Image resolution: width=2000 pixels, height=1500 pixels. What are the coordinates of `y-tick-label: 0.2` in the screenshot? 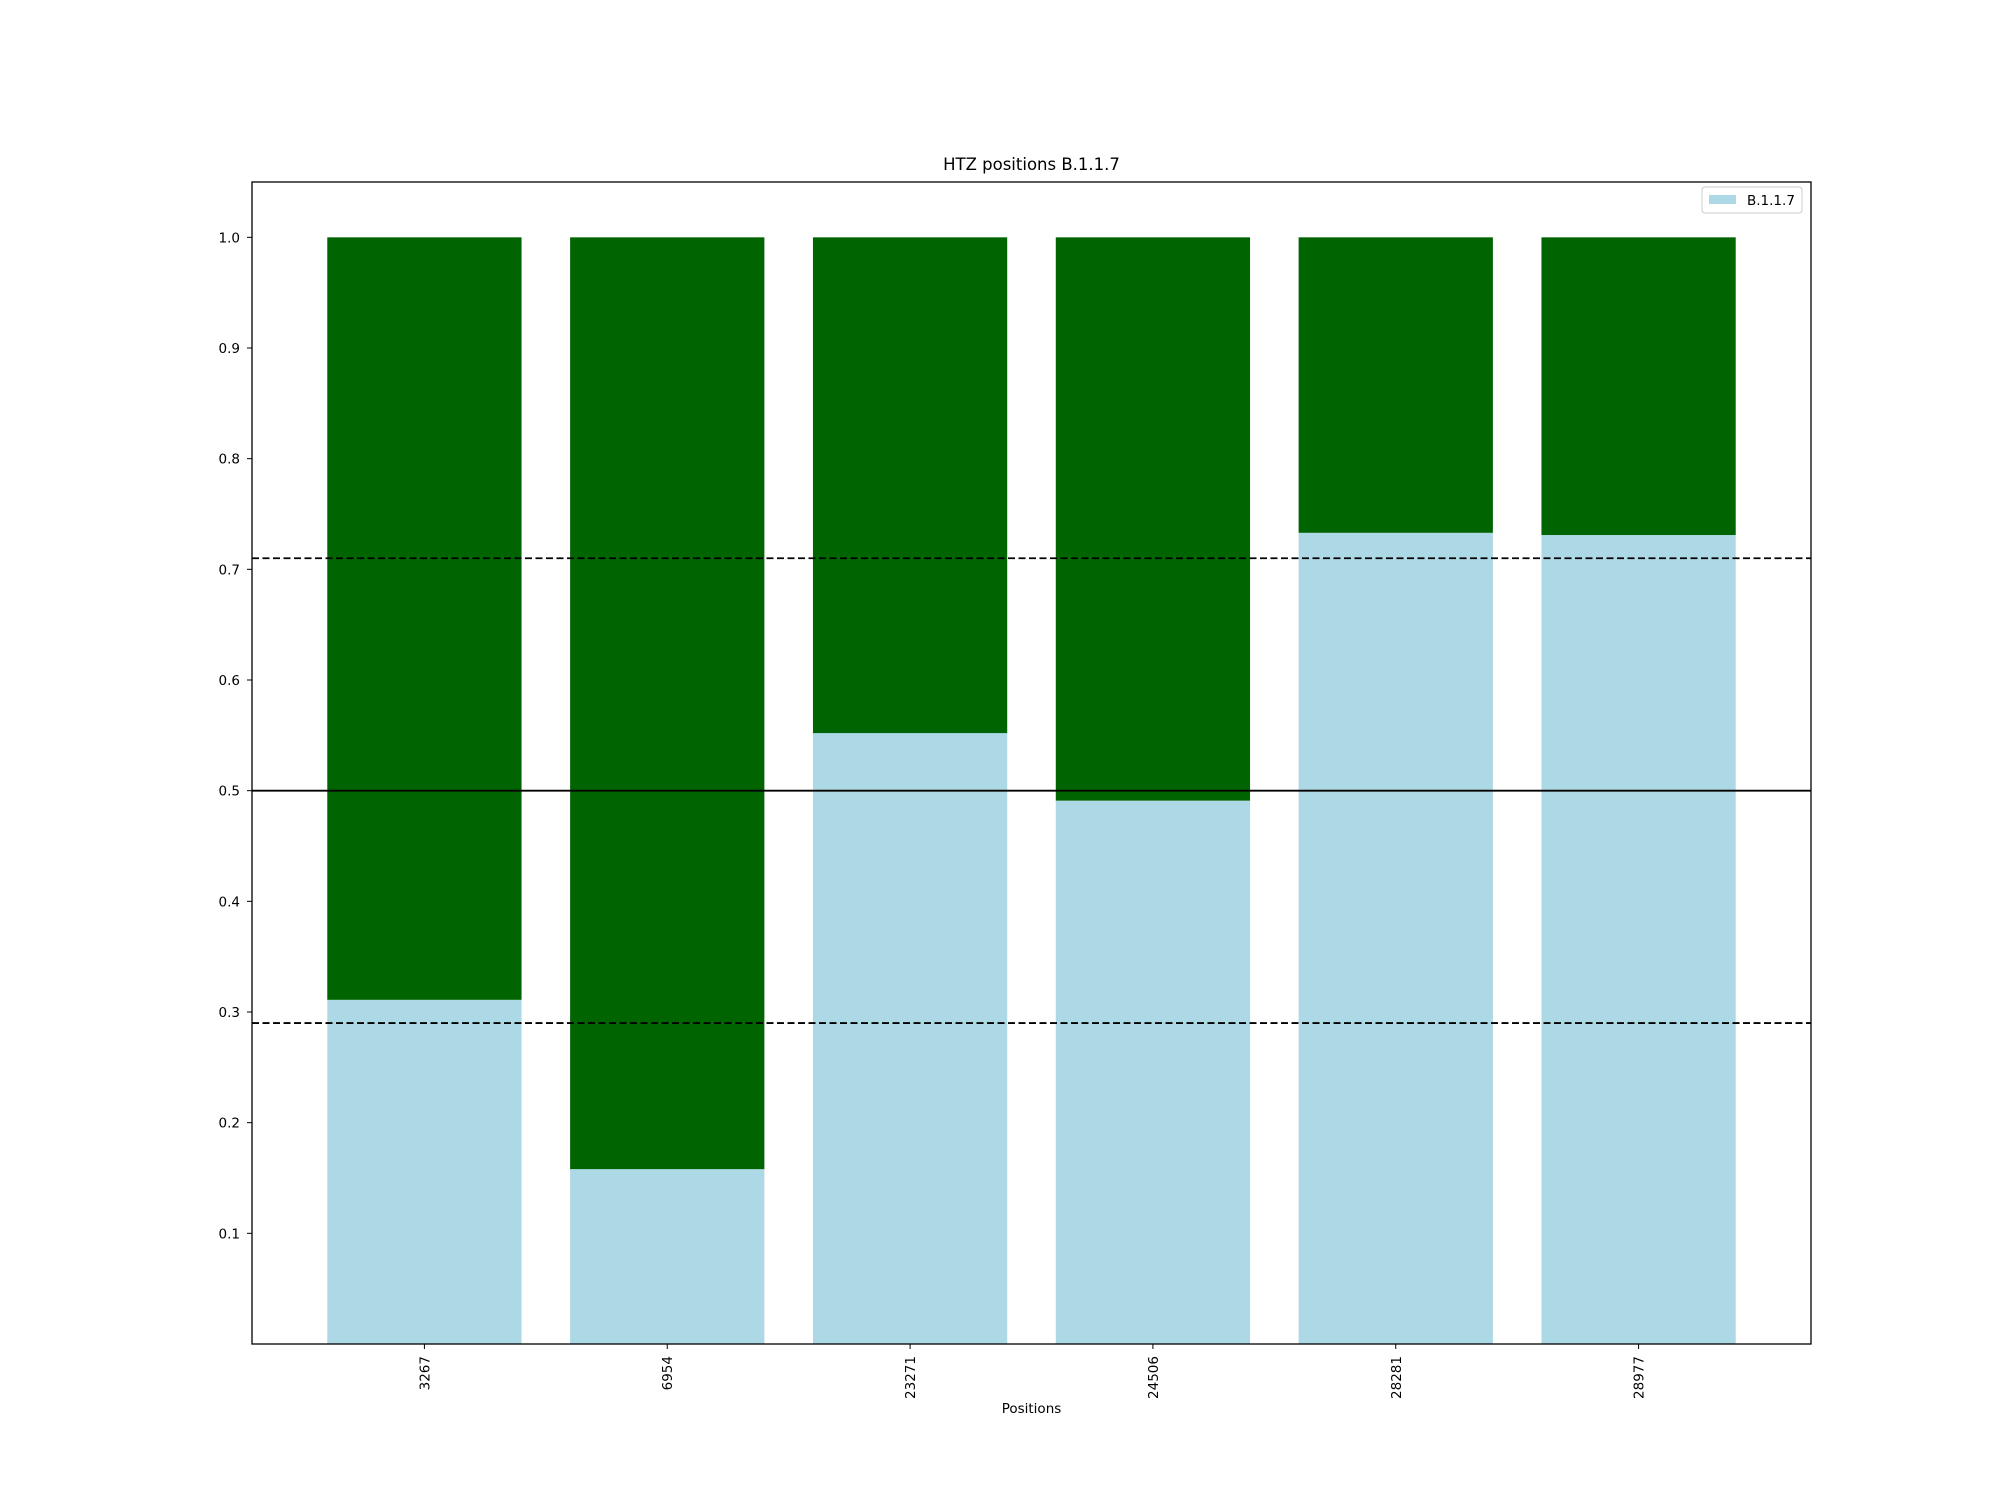 It's located at (229, 1124).